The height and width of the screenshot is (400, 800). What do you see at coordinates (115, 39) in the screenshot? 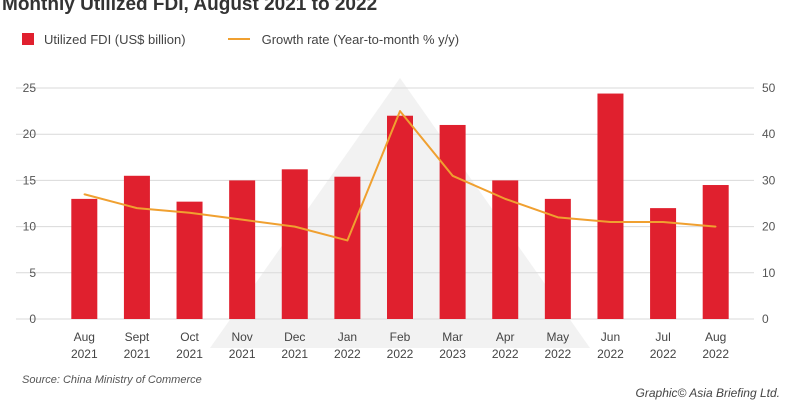
I see `legend-label-fdi: Utilized FDI (US$ billion)` at bounding box center [115, 39].